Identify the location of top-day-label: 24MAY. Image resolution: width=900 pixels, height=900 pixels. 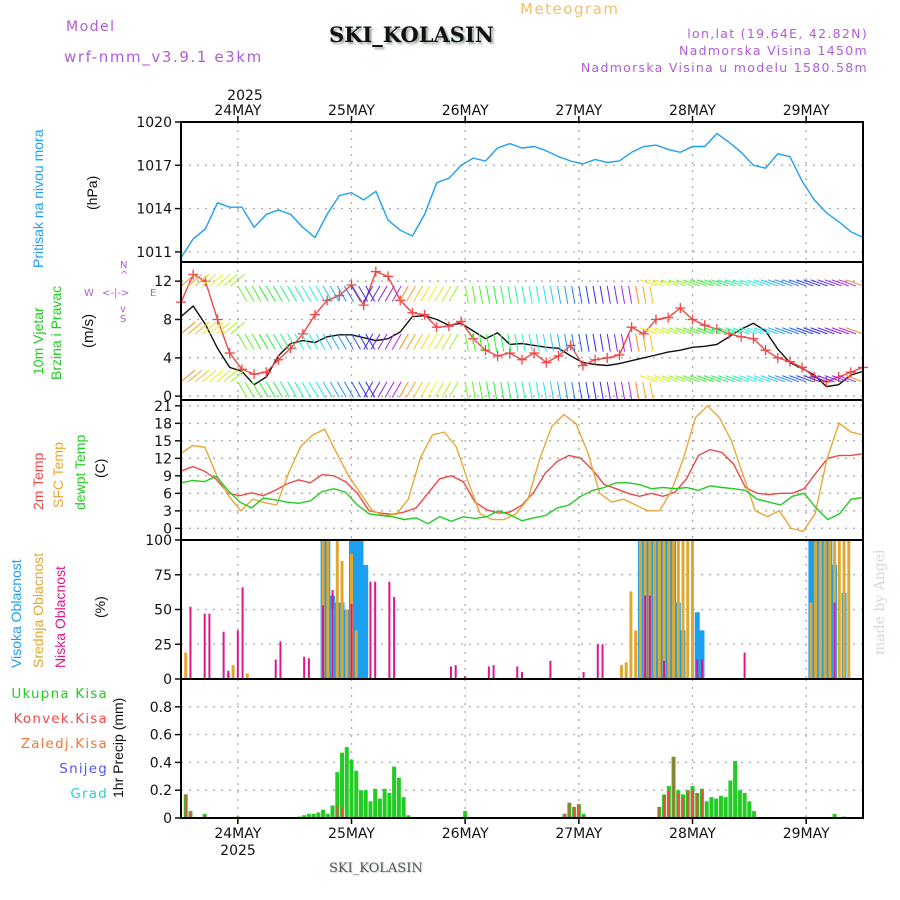
(237, 111).